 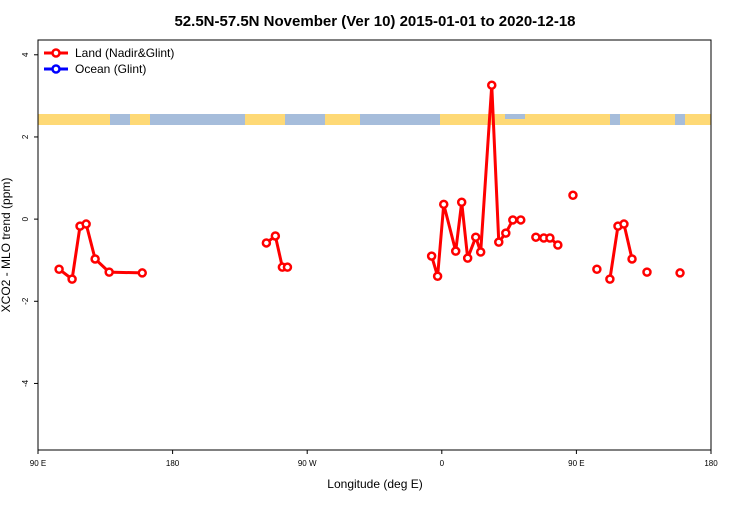 What do you see at coordinates (25, 136) in the screenshot?
I see `y-tick-label: 2` at bounding box center [25, 136].